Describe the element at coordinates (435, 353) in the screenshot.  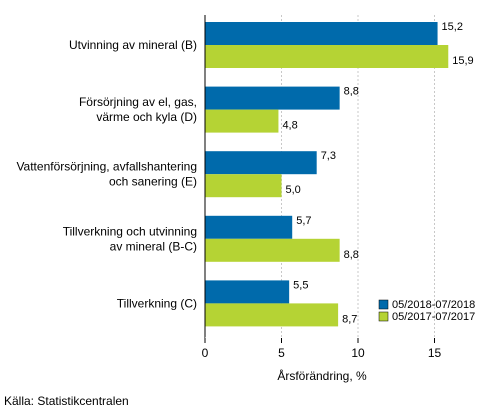
I see `x-tick-label-15: 15` at that location.